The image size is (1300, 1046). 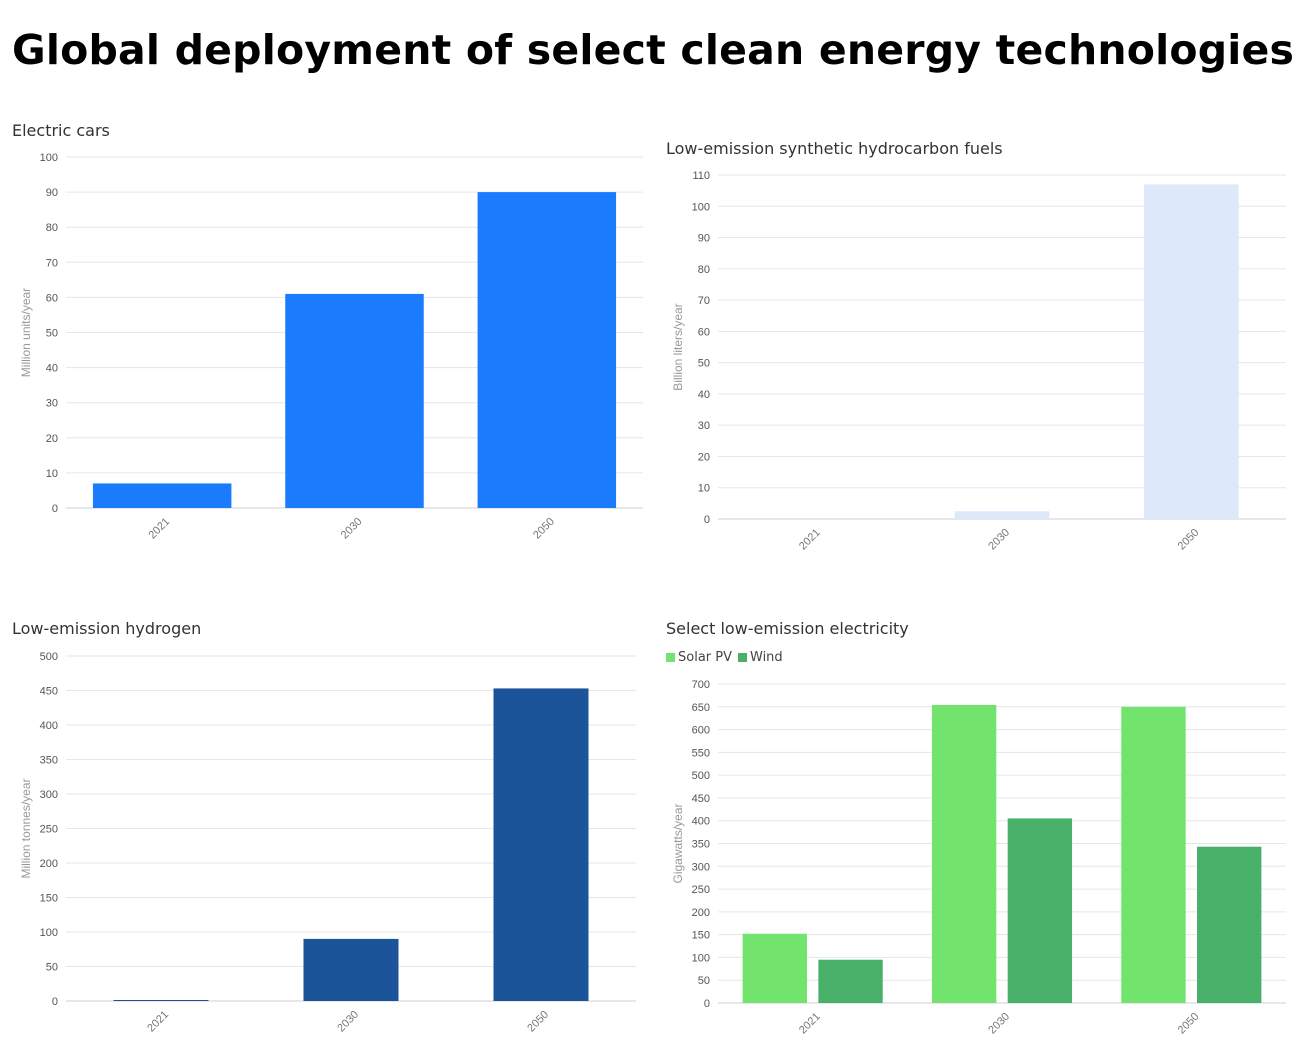 What do you see at coordinates (964, 853) in the screenshot?
I see `bar-solar-pv-2030` at bounding box center [964, 853].